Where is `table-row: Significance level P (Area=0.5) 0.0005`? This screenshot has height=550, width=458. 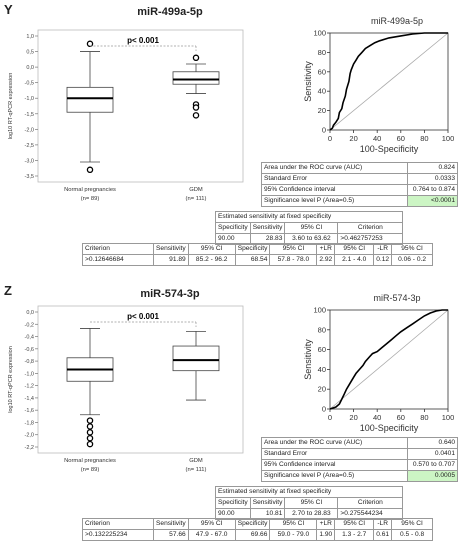
table-row: Significance level P (Area=0.5) 0.0005 is located at coordinates (359, 476).